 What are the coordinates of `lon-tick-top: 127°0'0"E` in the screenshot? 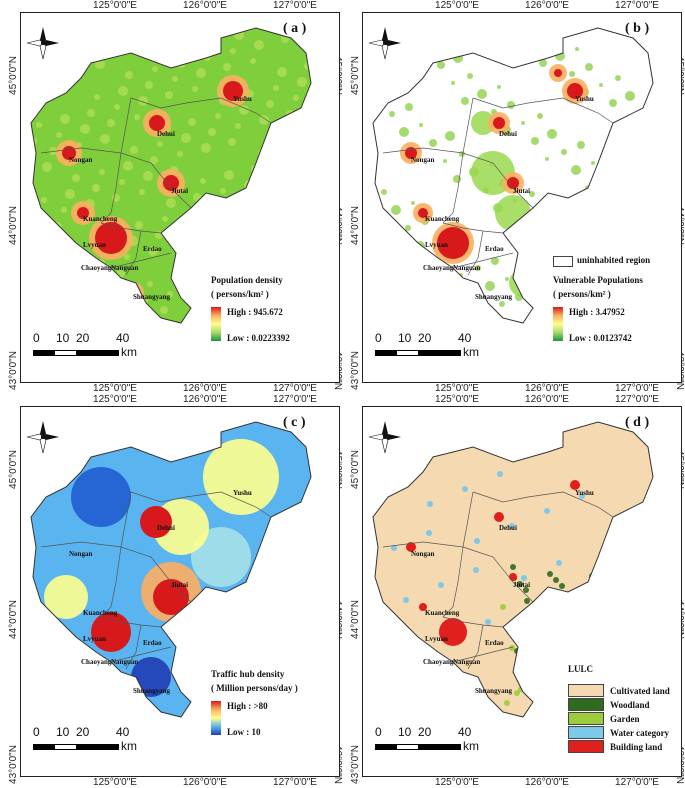 It's located at (295, 399).